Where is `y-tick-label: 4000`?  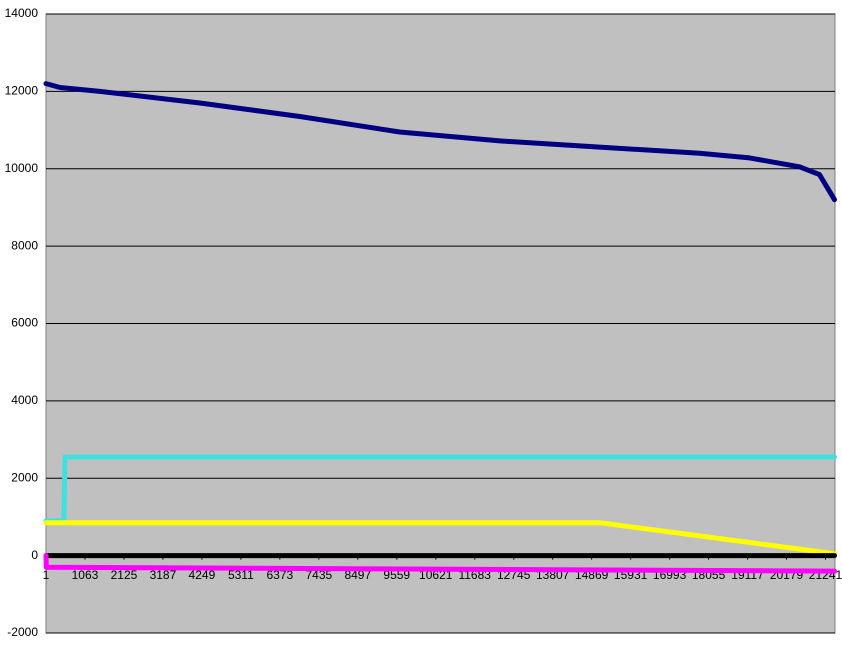 y-tick-label: 4000 is located at coordinates (24, 400).